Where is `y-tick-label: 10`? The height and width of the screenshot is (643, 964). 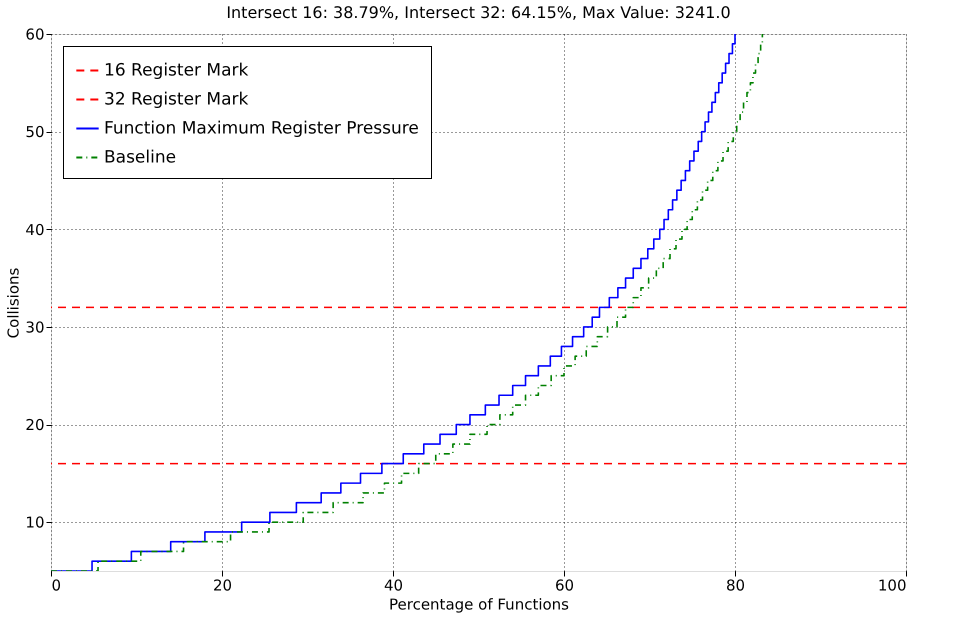
y-tick-label: 10 is located at coordinates (34, 523).